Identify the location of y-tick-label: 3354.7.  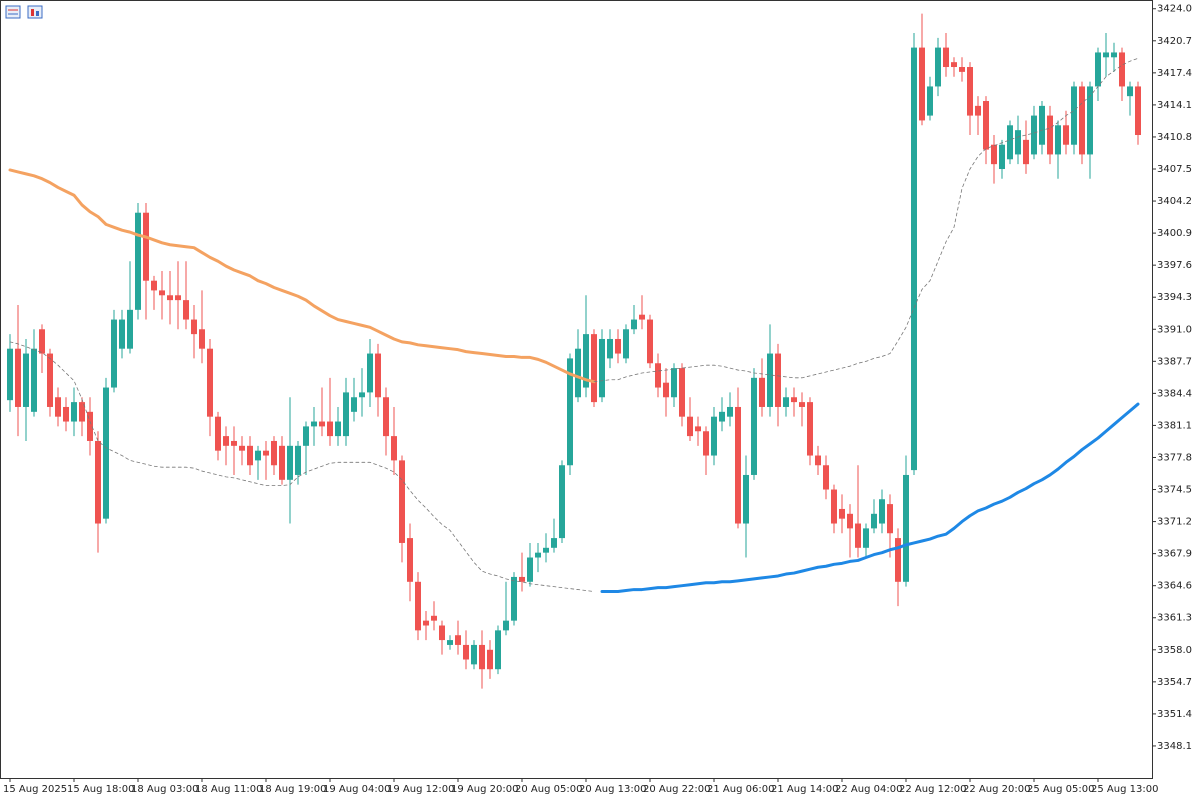
(1174, 682).